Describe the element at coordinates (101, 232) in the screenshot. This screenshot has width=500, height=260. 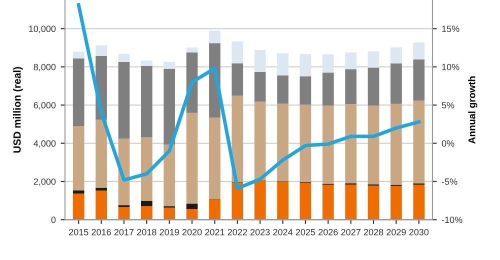
I see `x-tick-label: 2016` at that location.